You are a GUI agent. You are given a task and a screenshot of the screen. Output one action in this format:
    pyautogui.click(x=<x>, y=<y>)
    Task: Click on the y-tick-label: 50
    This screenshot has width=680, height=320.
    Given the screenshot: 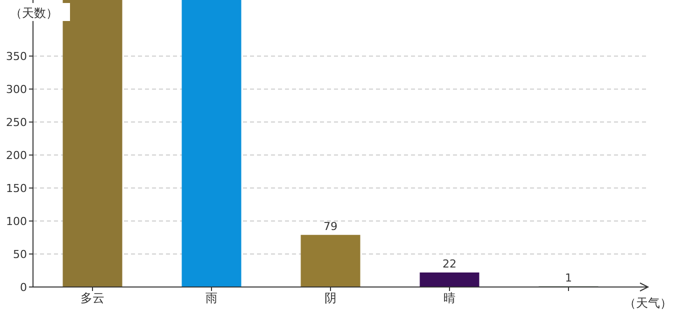 What is the action you would take?
    pyautogui.click(x=20, y=254)
    